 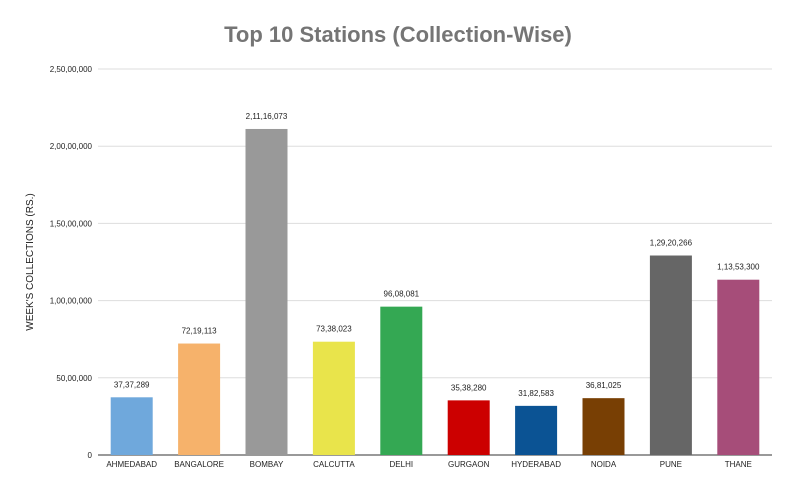 What do you see at coordinates (71, 223) in the screenshot?
I see `y-tick-label: 1,50,00,000` at bounding box center [71, 223].